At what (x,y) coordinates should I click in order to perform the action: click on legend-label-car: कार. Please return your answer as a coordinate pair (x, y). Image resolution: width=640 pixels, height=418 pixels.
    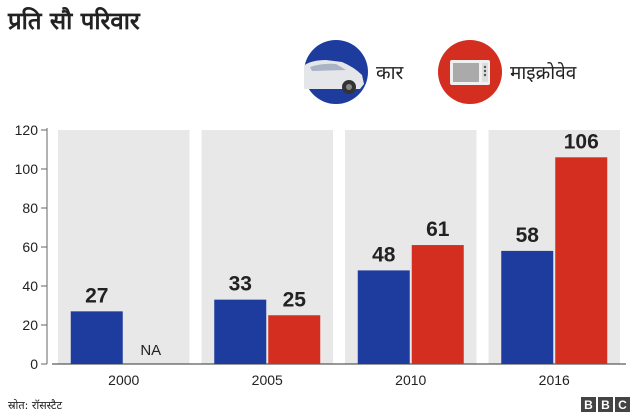
    Looking at the image, I should click on (390, 73).